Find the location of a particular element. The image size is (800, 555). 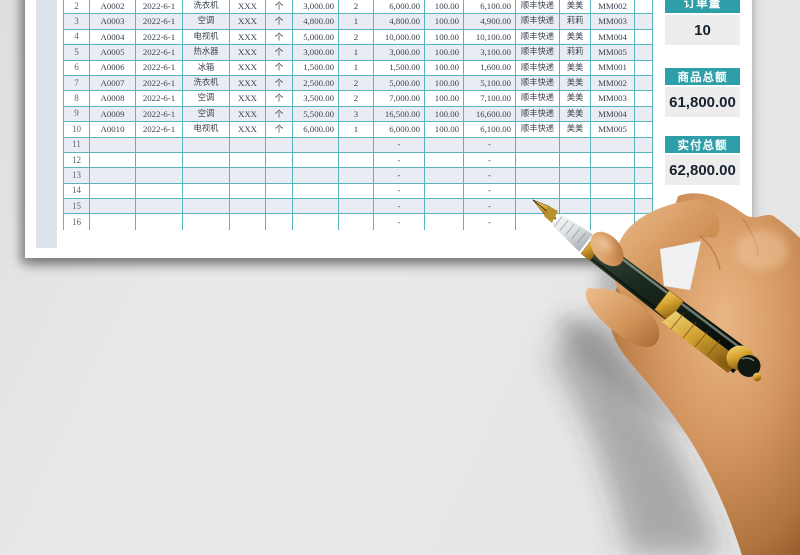

table-cell: 电视机 is located at coordinates (206, 37).